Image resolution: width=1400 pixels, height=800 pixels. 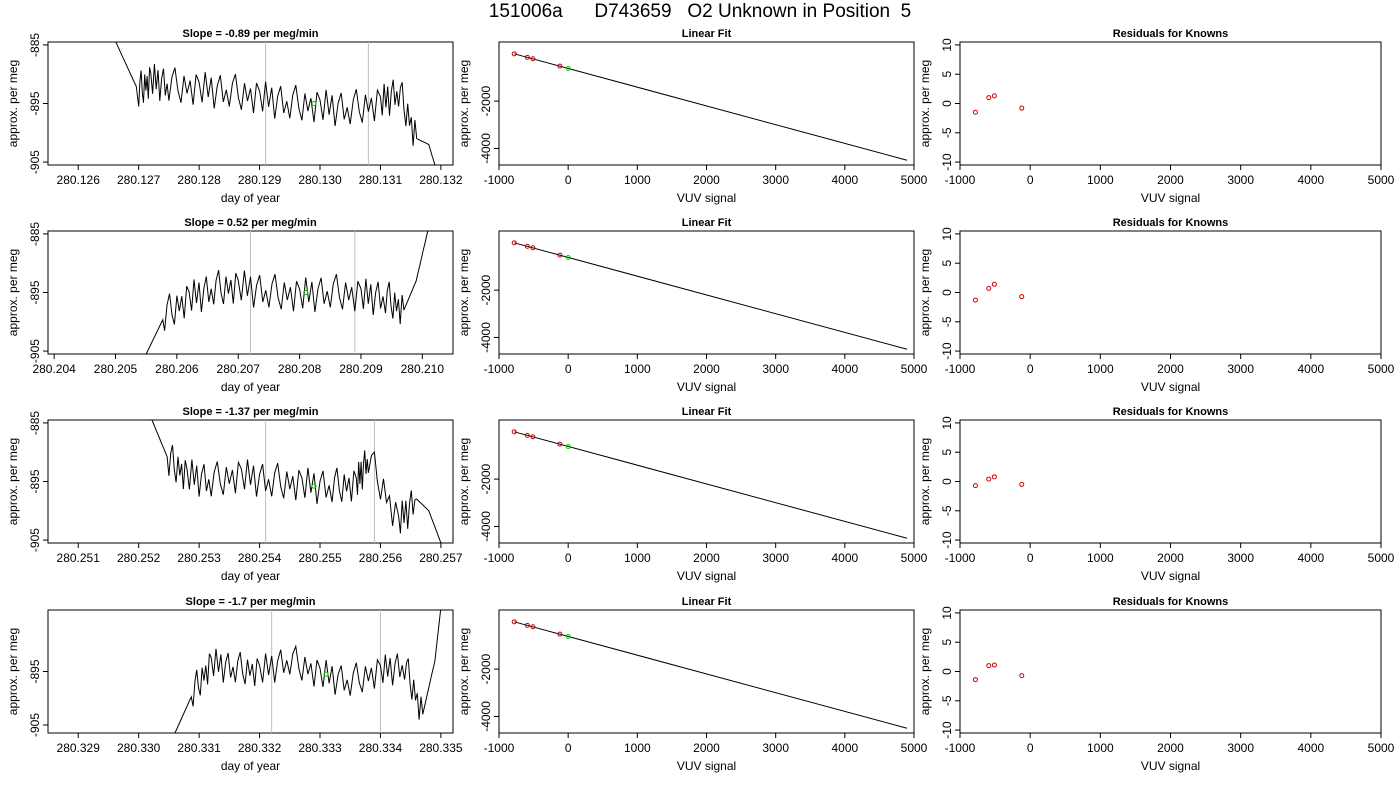 What do you see at coordinates (381, 558) in the screenshot?
I see `r3-timeseries-xtick-label: 280.256` at bounding box center [381, 558].